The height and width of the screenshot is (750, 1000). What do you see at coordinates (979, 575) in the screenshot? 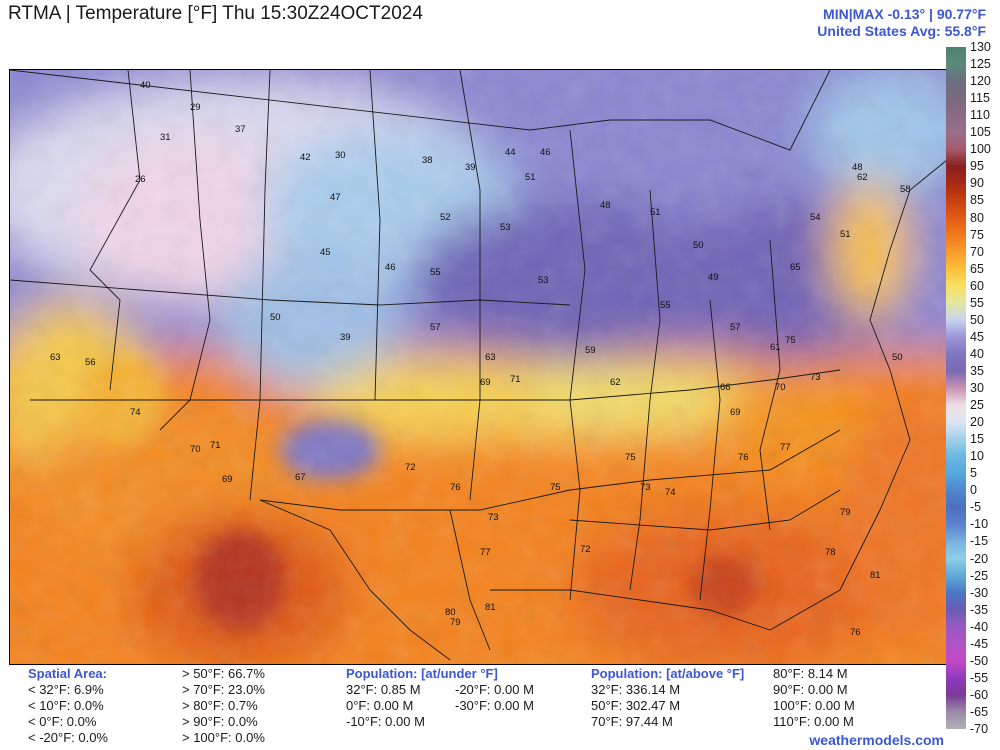
I see `scale-tick-label: -25` at bounding box center [979, 575].